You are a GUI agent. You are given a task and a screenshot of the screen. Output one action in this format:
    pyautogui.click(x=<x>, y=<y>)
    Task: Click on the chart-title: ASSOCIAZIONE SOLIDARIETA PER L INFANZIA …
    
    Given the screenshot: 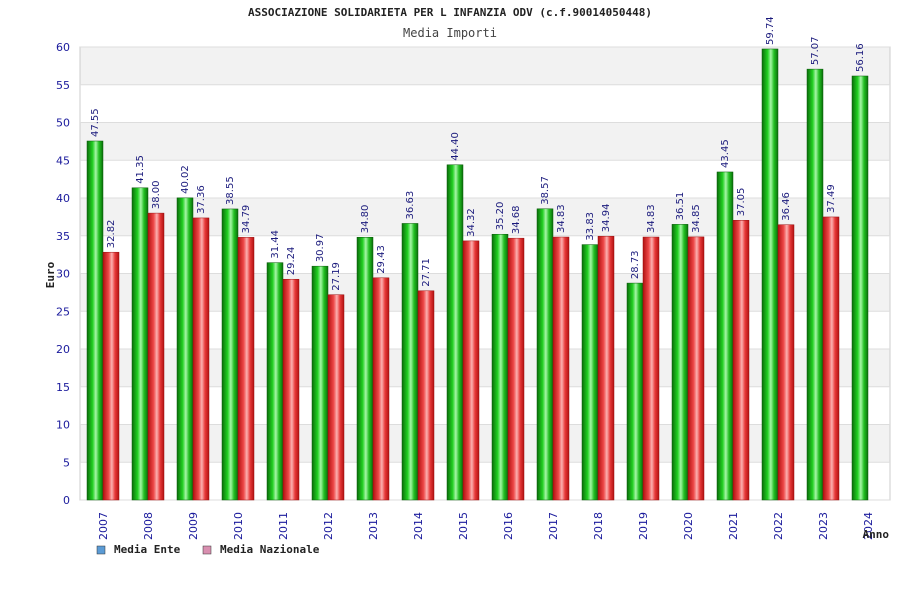 What is the action you would take?
    pyautogui.click(x=450, y=12)
    